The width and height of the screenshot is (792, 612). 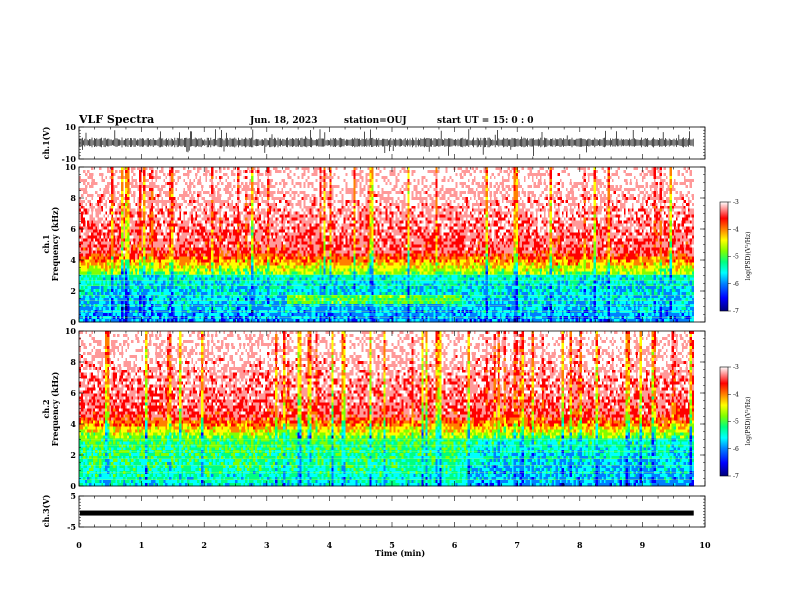 I want to click on ch2-colorbar-gradient, so click(x=724, y=421).